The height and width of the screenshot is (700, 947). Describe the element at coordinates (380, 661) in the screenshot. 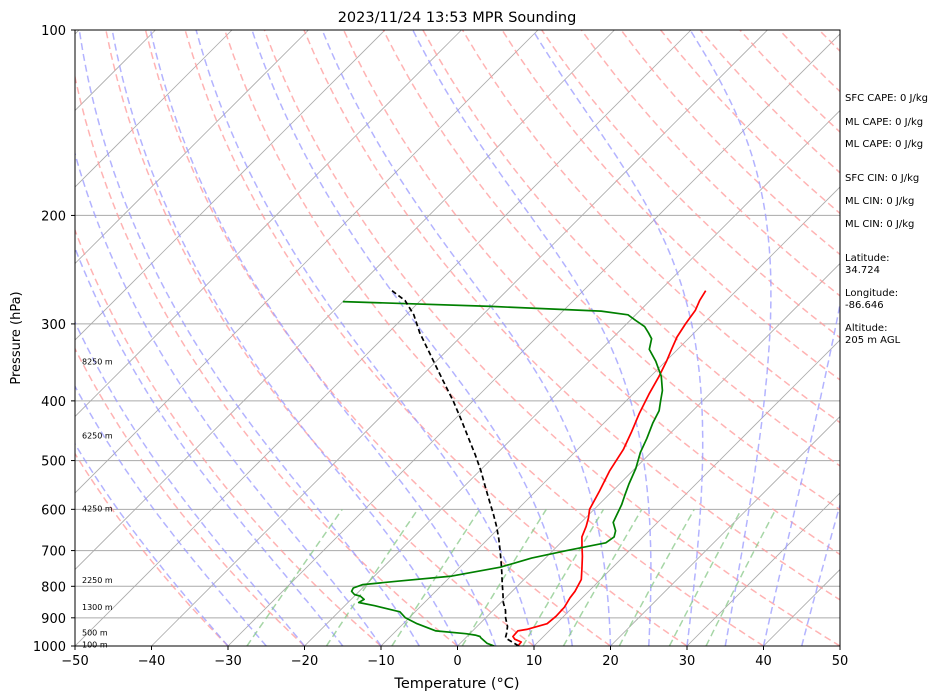

I see `x-tick-label: −10` at that location.